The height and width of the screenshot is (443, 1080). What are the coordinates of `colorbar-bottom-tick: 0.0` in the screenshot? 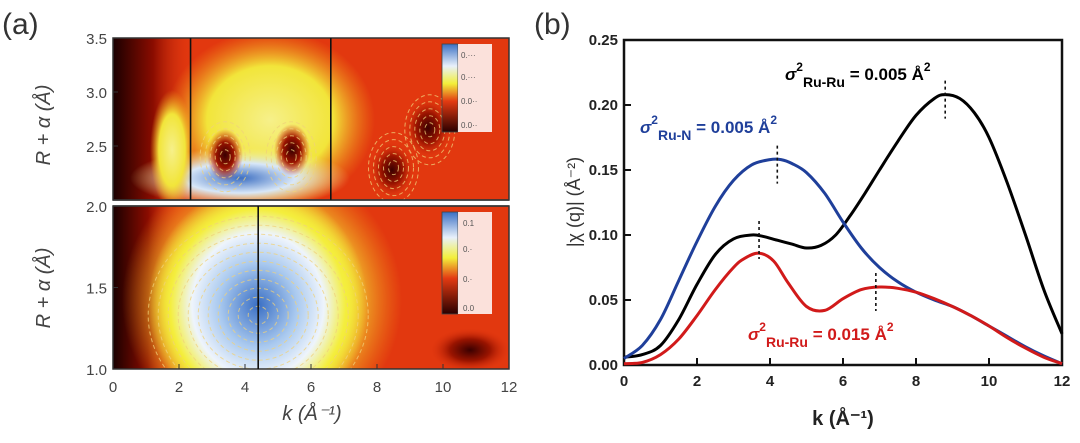 It's located at (469, 308).